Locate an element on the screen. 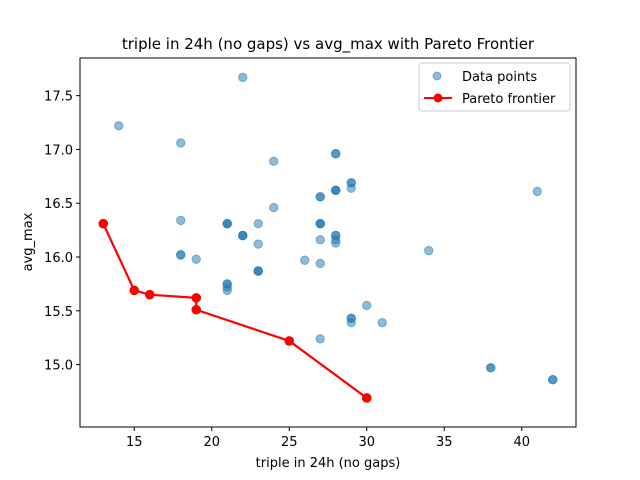 Image resolution: width=640 pixels, height=480 pixels. x-tick-label: 30 is located at coordinates (366, 442).